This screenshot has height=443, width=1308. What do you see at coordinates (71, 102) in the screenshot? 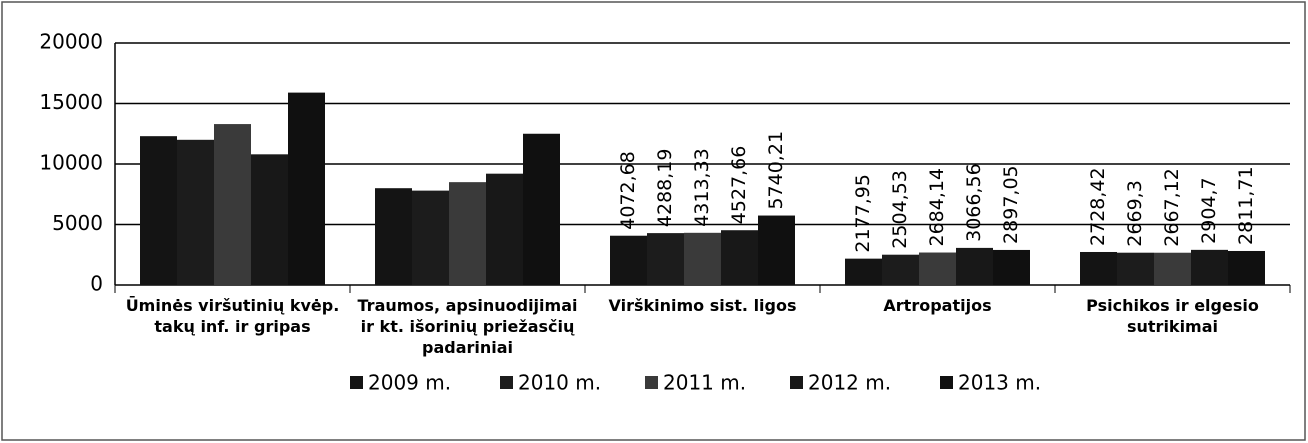
I see `y-tick-label: 15000` at bounding box center [71, 102].